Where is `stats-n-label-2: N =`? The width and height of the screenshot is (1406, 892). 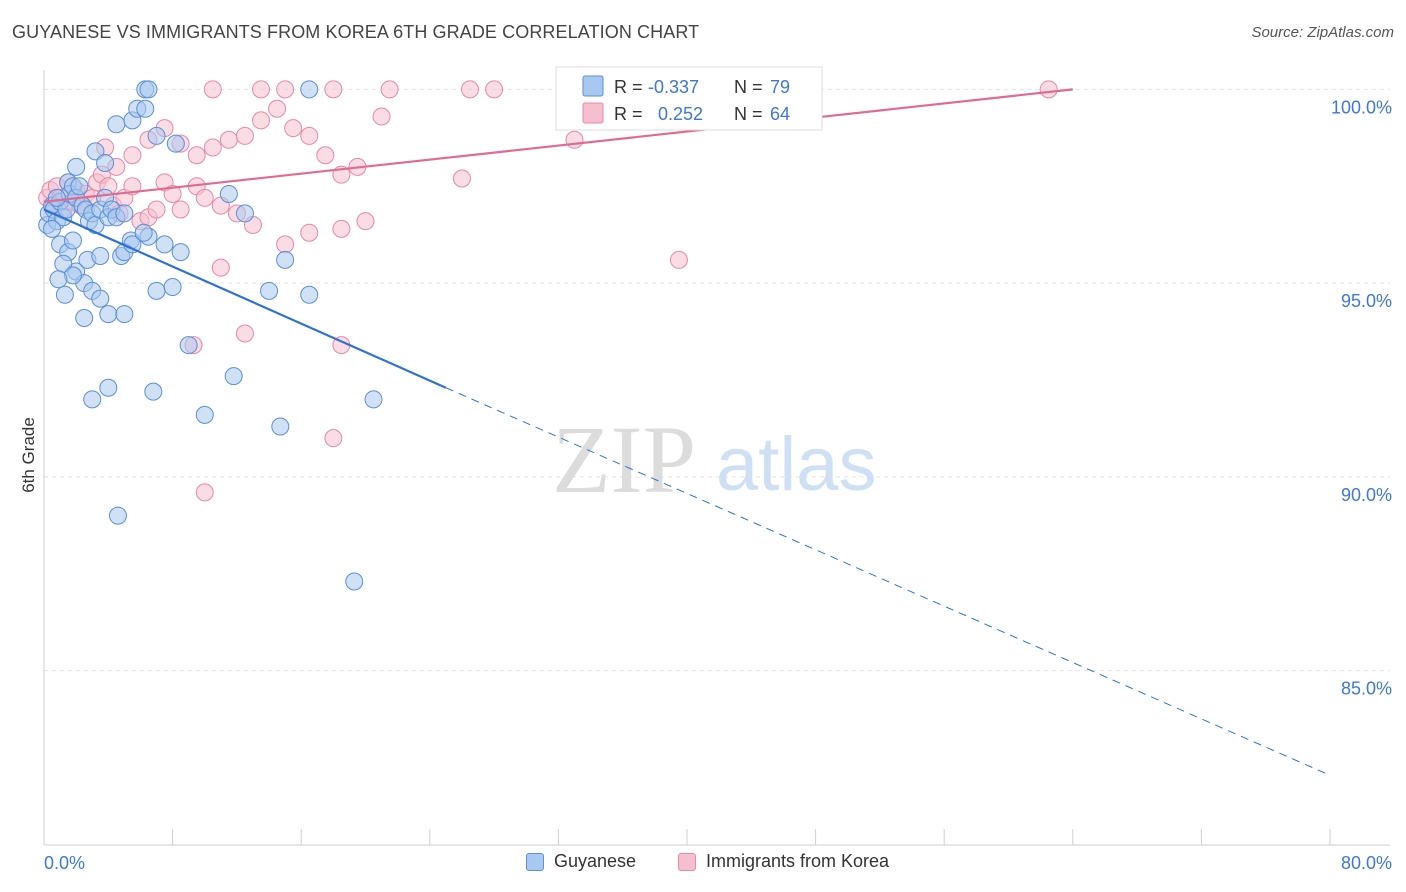 stats-n-label-2: N = is located at coordinates (748, 114).